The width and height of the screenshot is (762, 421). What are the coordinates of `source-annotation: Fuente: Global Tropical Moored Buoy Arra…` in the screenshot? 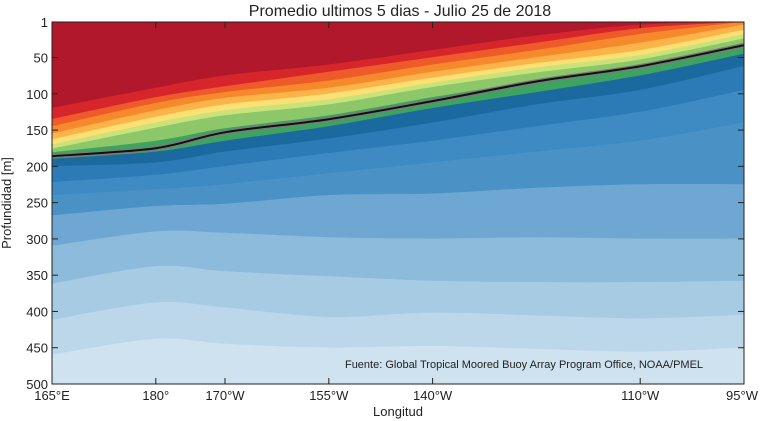 It's located at (524, 365).